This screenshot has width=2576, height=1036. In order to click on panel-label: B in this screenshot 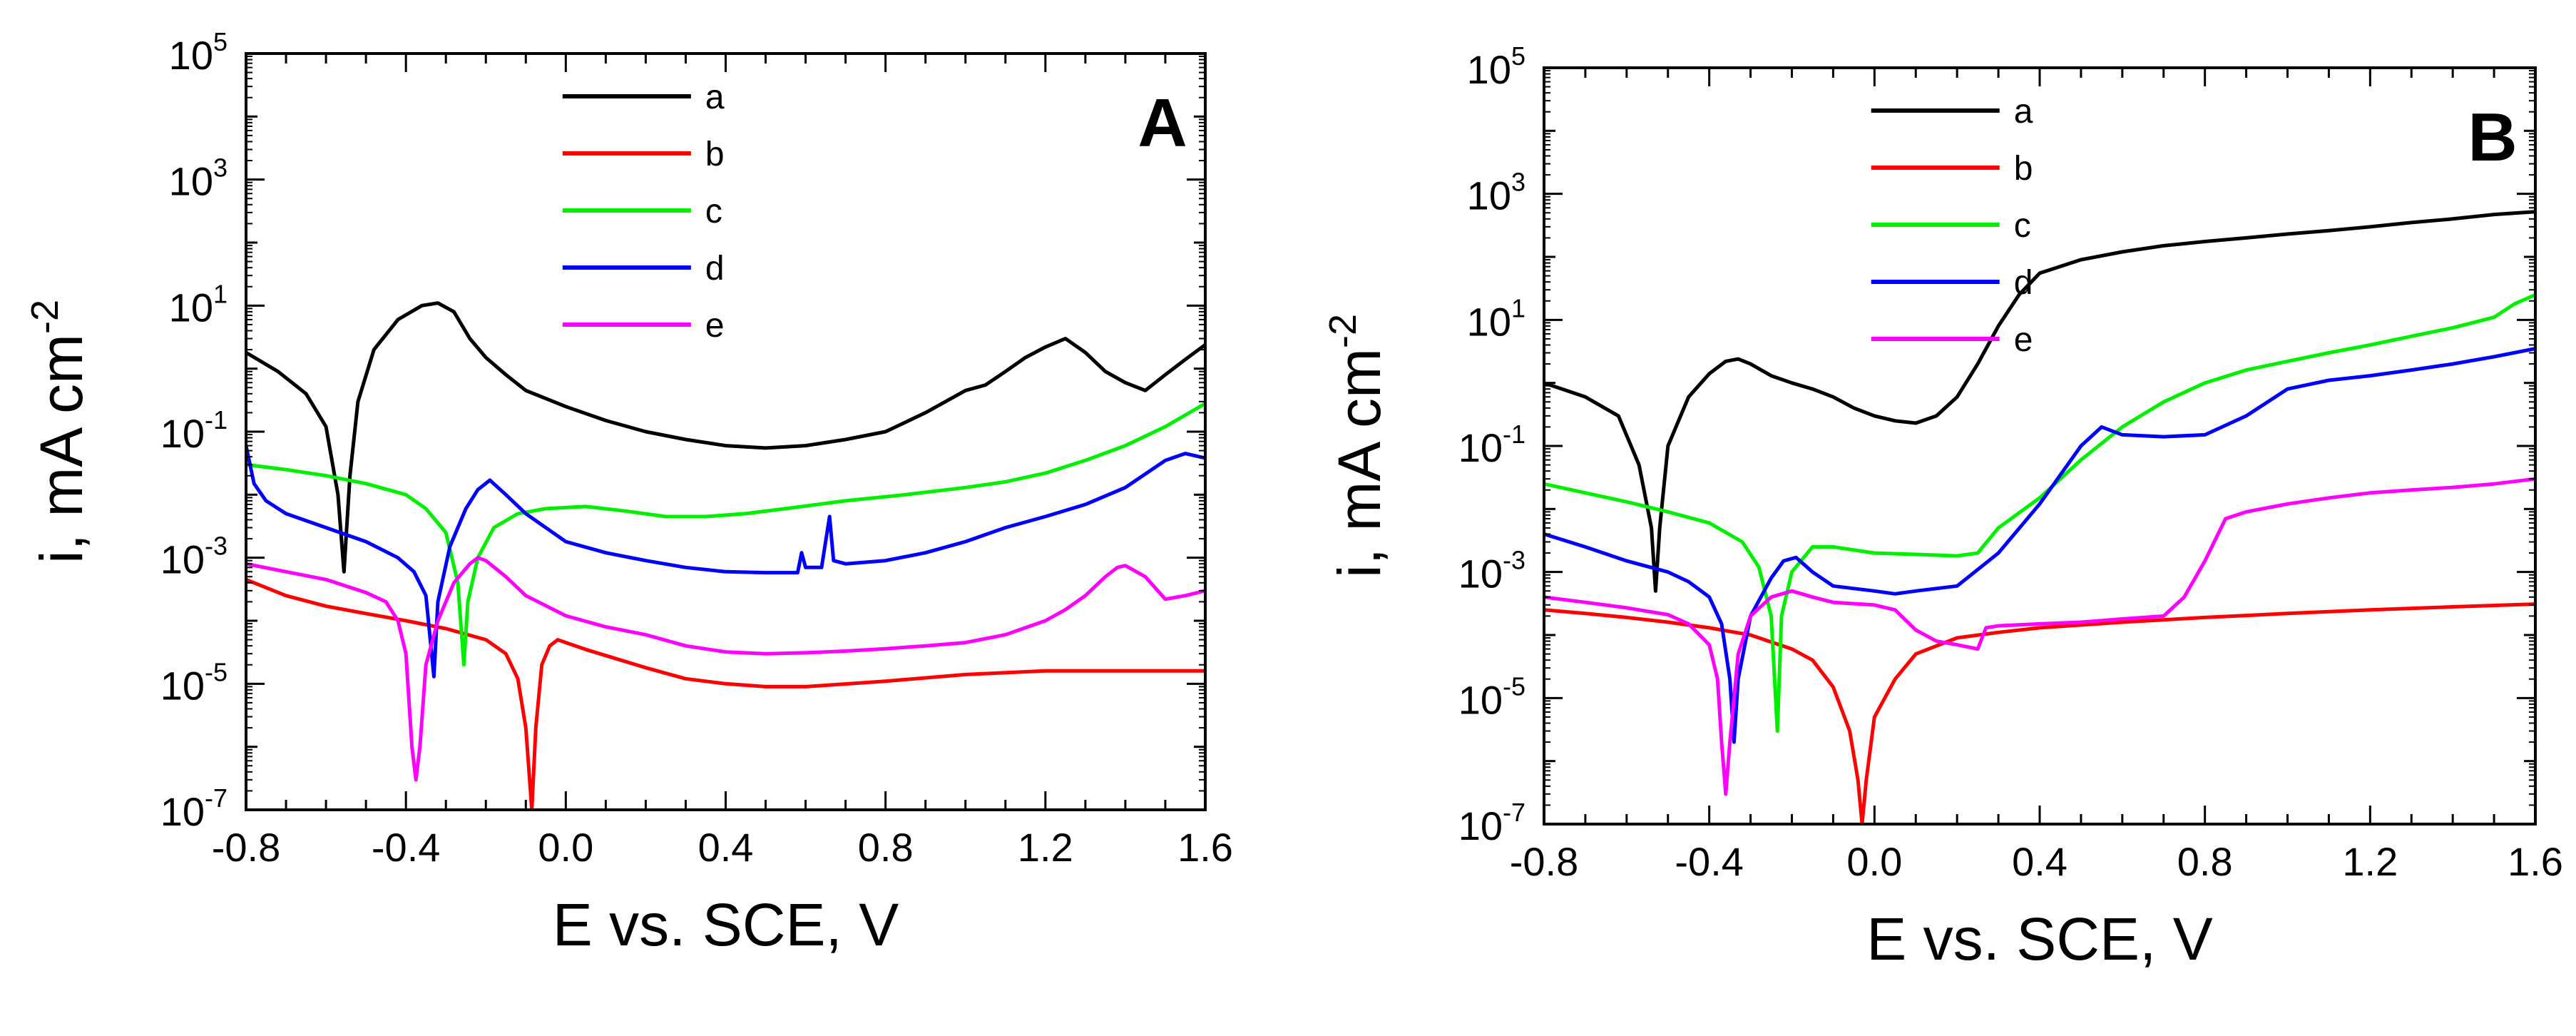, I will do `click(2492, 137)`.